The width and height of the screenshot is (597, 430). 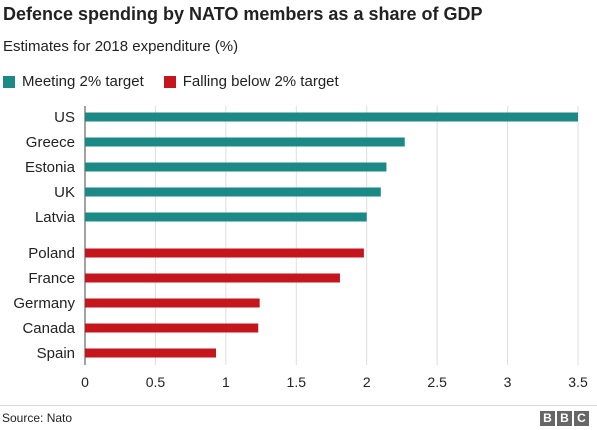 I want to click on x-tick-label: 3, so click(x=508, y=382).